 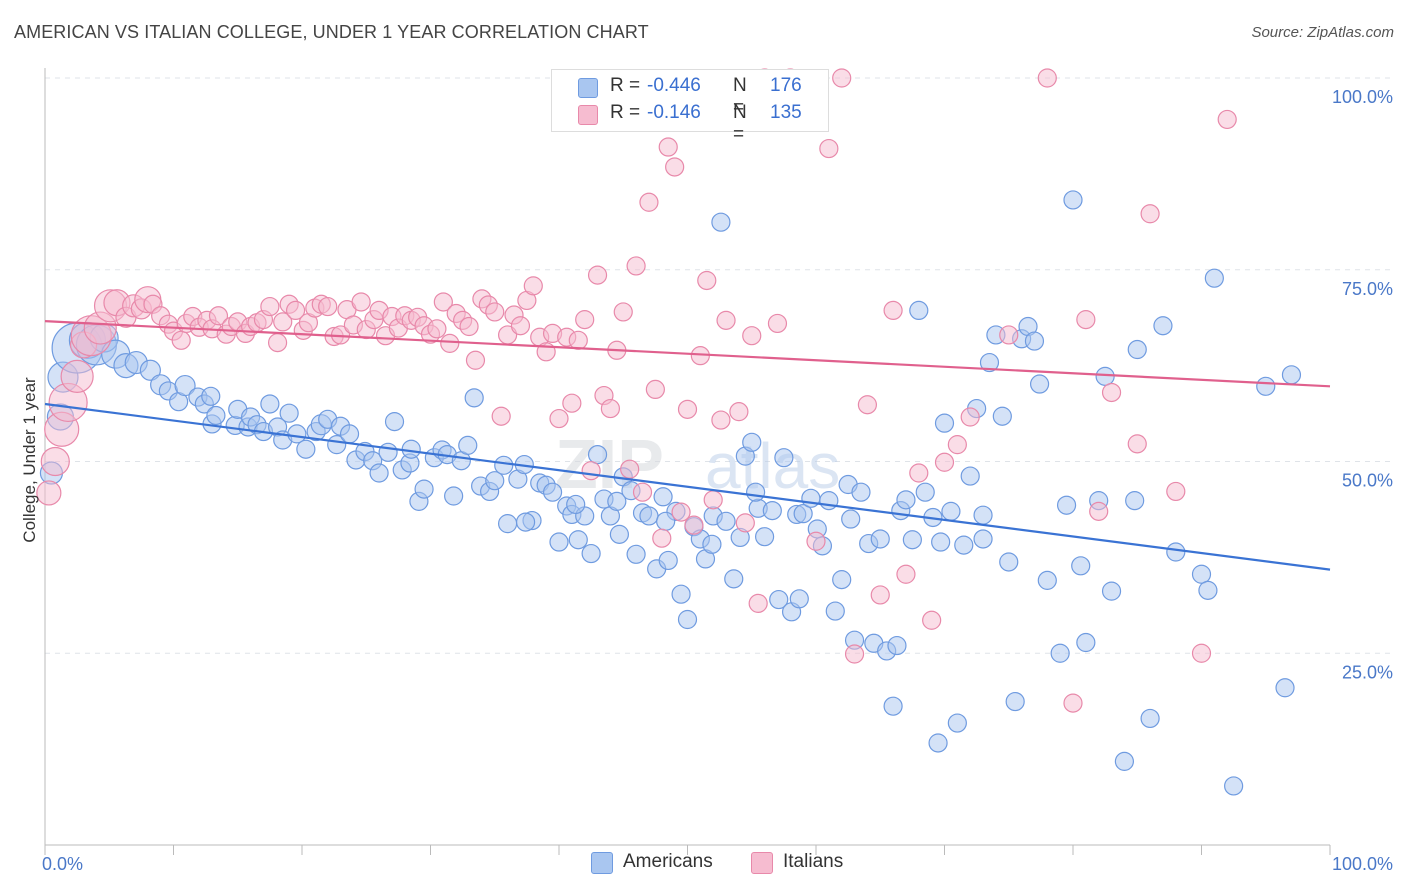 What do you see at coordinates (674, 85) in the screenshot?
I see `legend-r-value: -0.446` at bounding box center [674, 85].